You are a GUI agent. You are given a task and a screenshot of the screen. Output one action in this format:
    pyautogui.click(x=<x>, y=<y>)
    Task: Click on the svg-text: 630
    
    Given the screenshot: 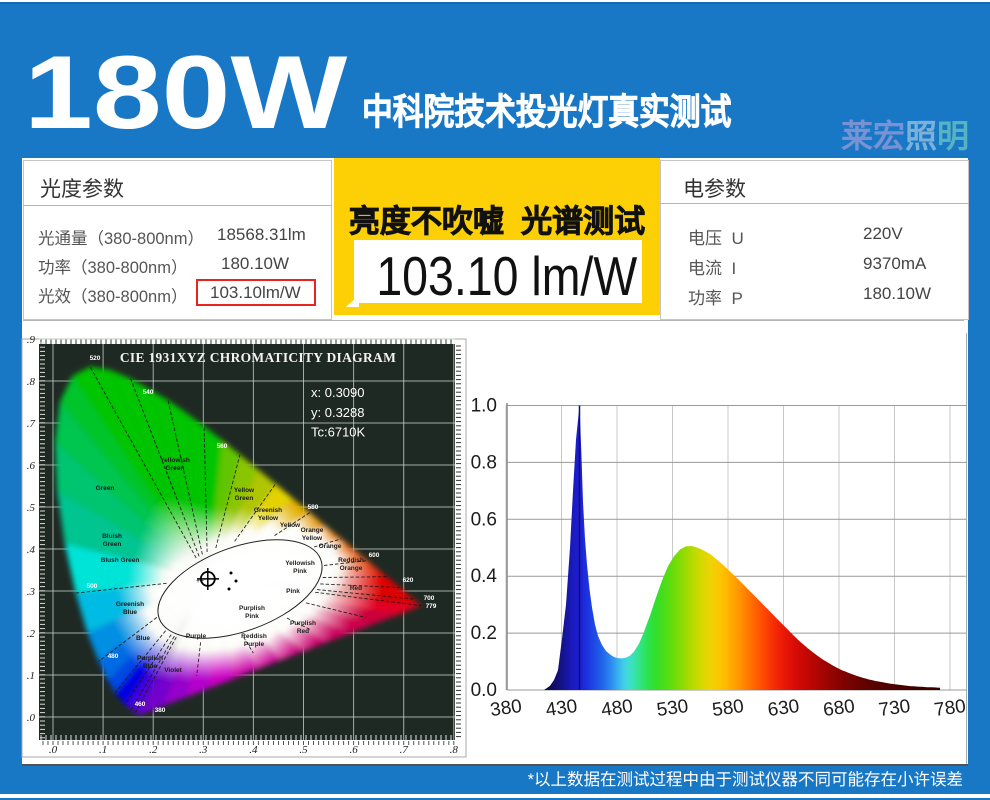 What is the action you would take?
    pyautogui.click(x=783, y=708)
    